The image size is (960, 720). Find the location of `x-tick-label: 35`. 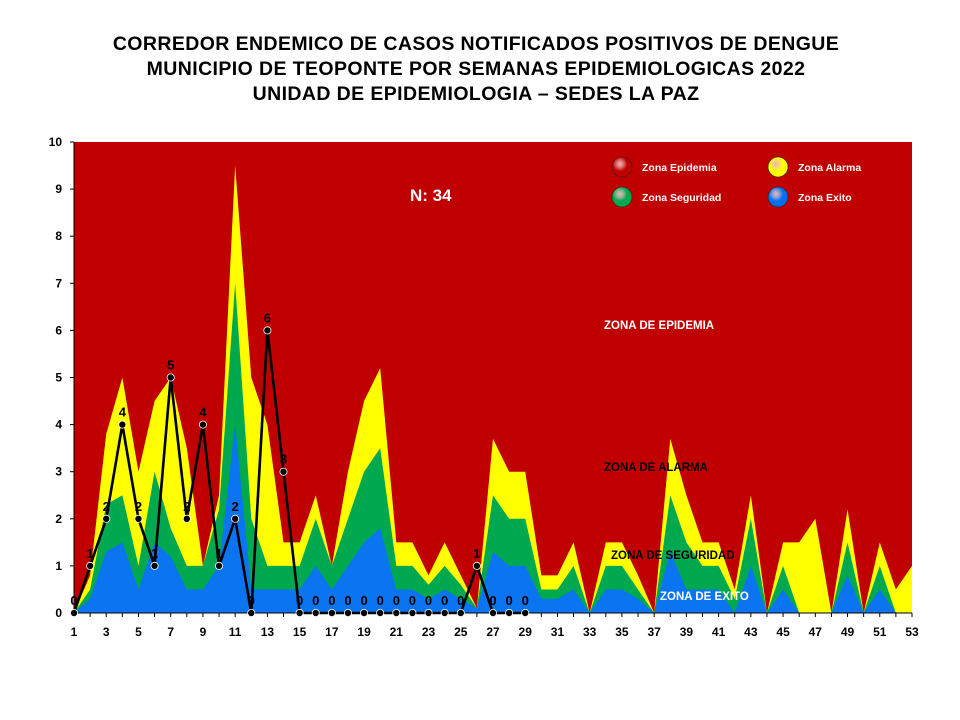

x-tick-label: 35 is located at coordinates (622, 632).